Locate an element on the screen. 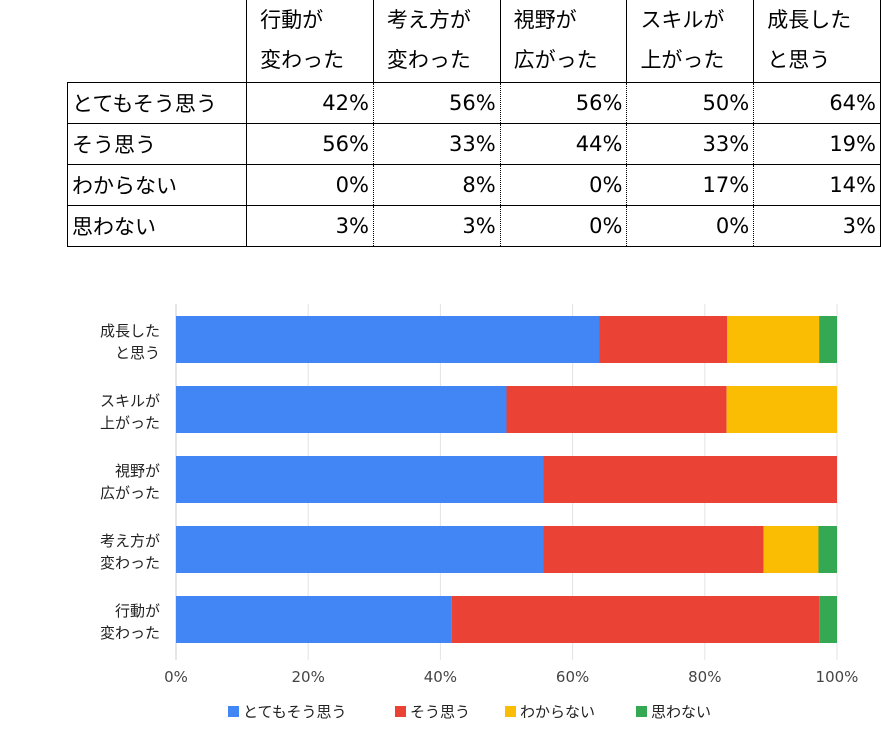  category-label-line1: 視野が is located at coordinates (137, 471).